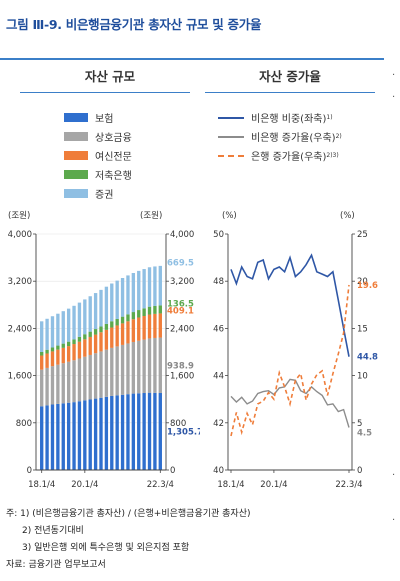 The height and width of the screenshot is (581, 400). Describe the element at coordinates (180, 305) in the screenshot. I see `data-end-label: 136.5` at that location.